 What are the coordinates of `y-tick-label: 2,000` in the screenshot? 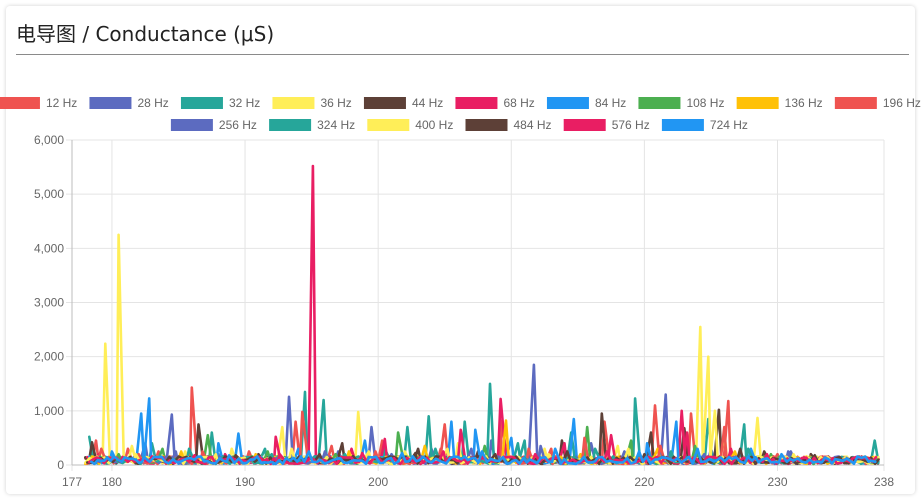 It's located at (49, 357).